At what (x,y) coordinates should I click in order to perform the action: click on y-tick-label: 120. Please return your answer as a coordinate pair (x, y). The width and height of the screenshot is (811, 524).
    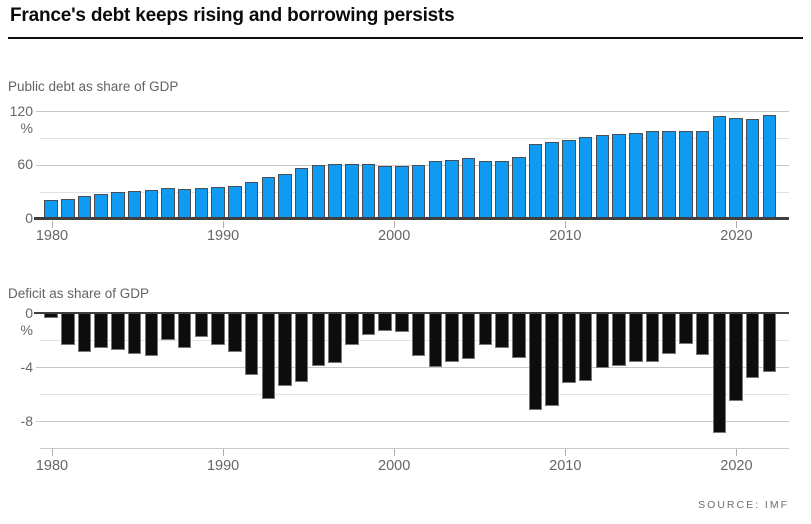
    Looking at the image, I should click on (21, 110).